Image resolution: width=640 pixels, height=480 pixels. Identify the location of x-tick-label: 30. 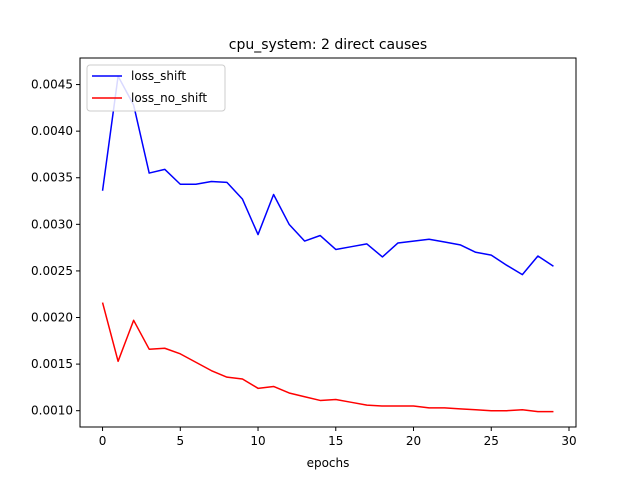
(568, 441).